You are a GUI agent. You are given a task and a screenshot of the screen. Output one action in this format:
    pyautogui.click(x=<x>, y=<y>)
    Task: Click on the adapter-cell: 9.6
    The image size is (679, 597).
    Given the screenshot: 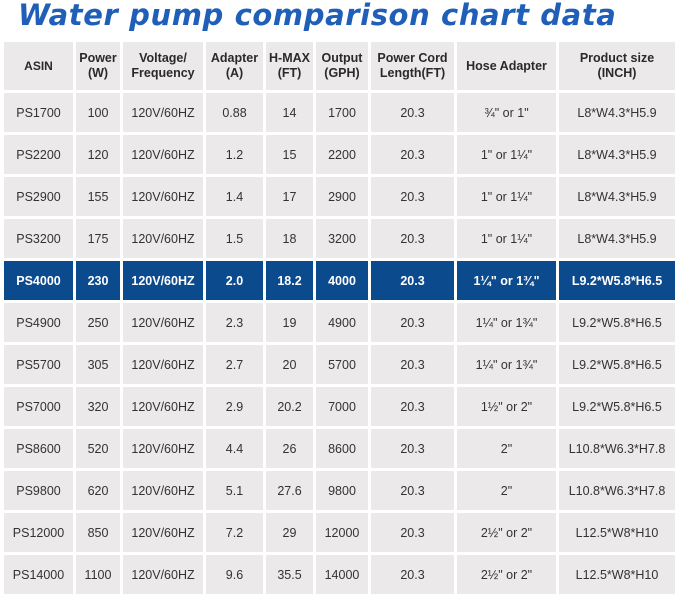 What is the action you would take?
    pyautogui.click(x=234, y=574)
    